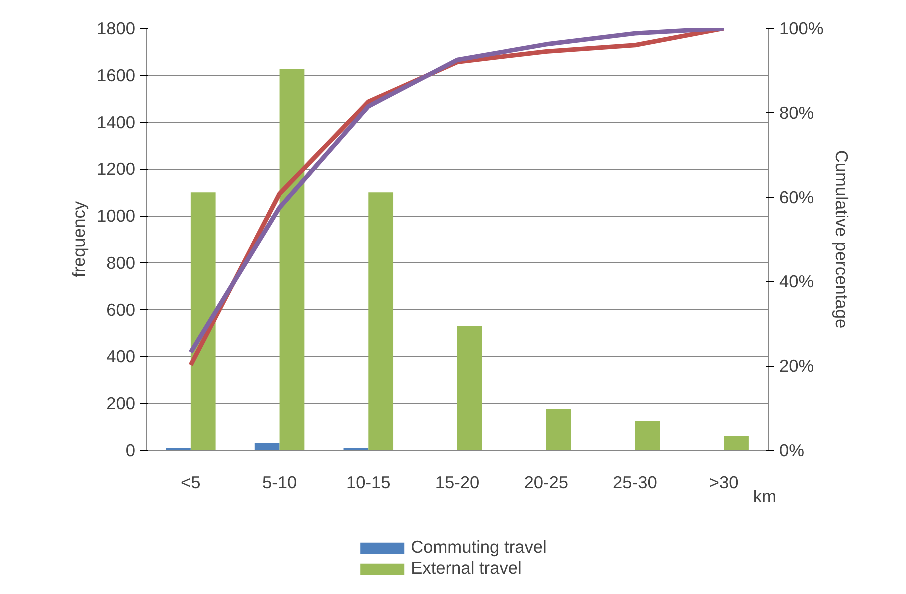  What do you see at coordinates (546, 482) in the screenshot?
I see `x-tick-label: 20-25` at bounding box center [546, 482].